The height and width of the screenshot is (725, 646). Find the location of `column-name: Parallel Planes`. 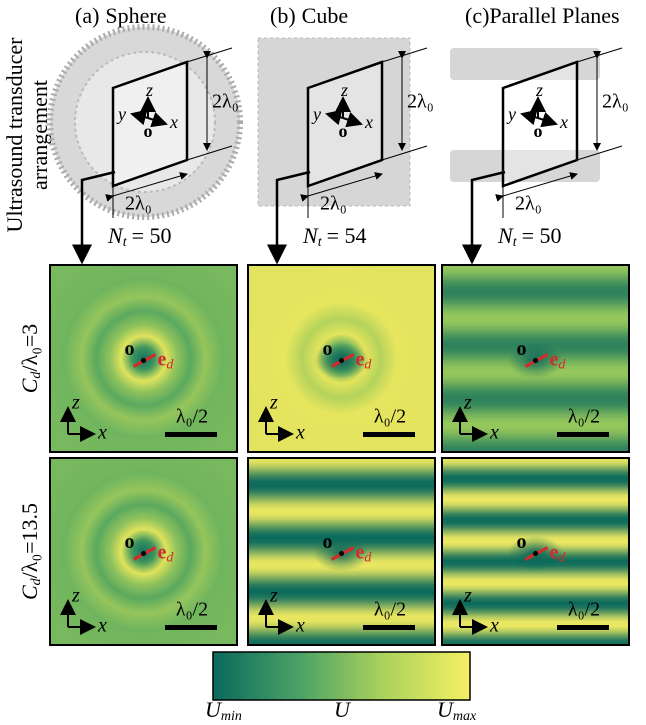

column-name: Parallel Planes is located at coordinates (554, 15).